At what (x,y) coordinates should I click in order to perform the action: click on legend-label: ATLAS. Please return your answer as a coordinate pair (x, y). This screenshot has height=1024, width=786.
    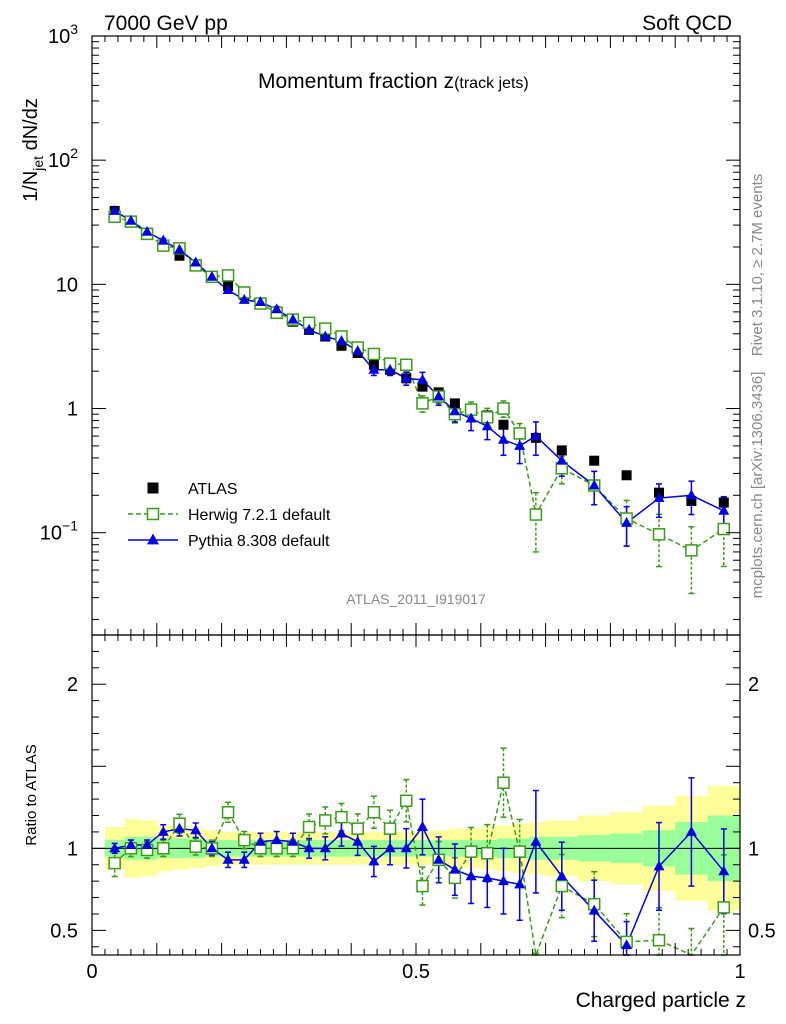
    Looking at the image, I should click on (213, 489).